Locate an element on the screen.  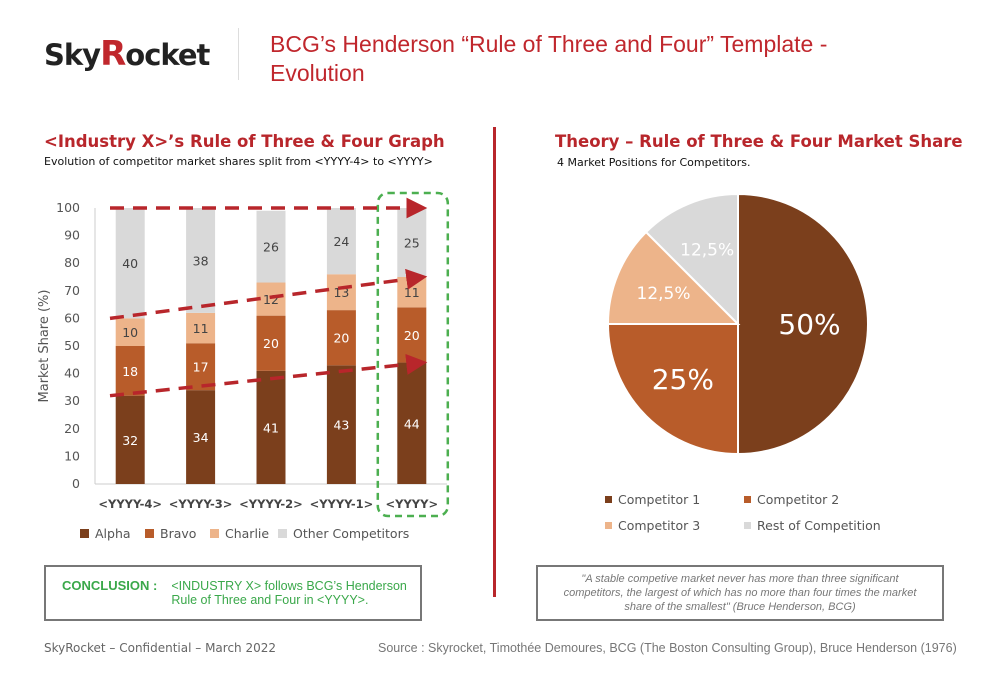
legend-item: Bravo is located at coordinates (170, 533).